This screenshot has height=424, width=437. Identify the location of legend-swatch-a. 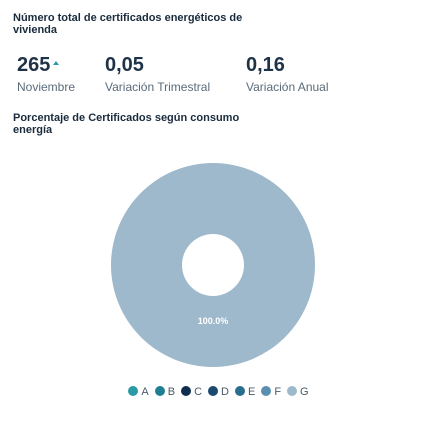
(133, 391).